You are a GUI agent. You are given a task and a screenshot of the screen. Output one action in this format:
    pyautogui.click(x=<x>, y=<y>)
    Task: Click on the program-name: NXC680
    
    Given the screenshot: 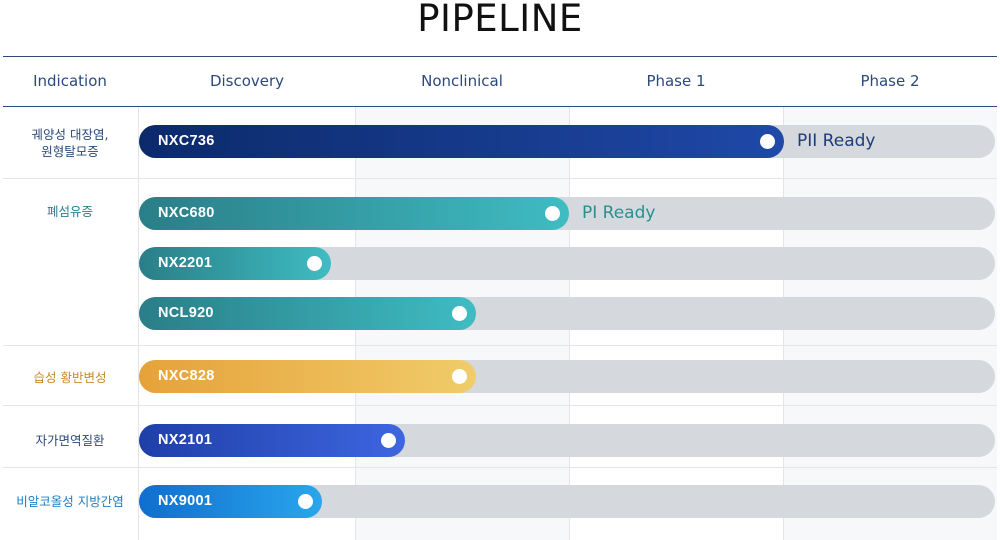 What is the action you would take?
    pyautogui.click(x=186, y=213)
    